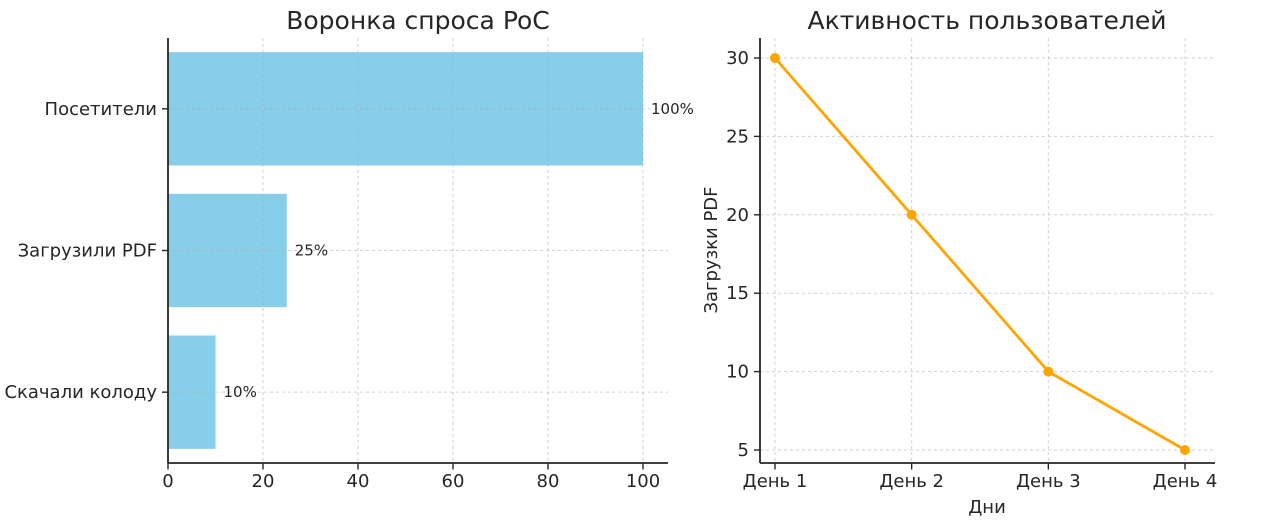 The width and height of the screenshot is (1280, 527). I want to click on x-tick-label: 60, so click(453, 481).